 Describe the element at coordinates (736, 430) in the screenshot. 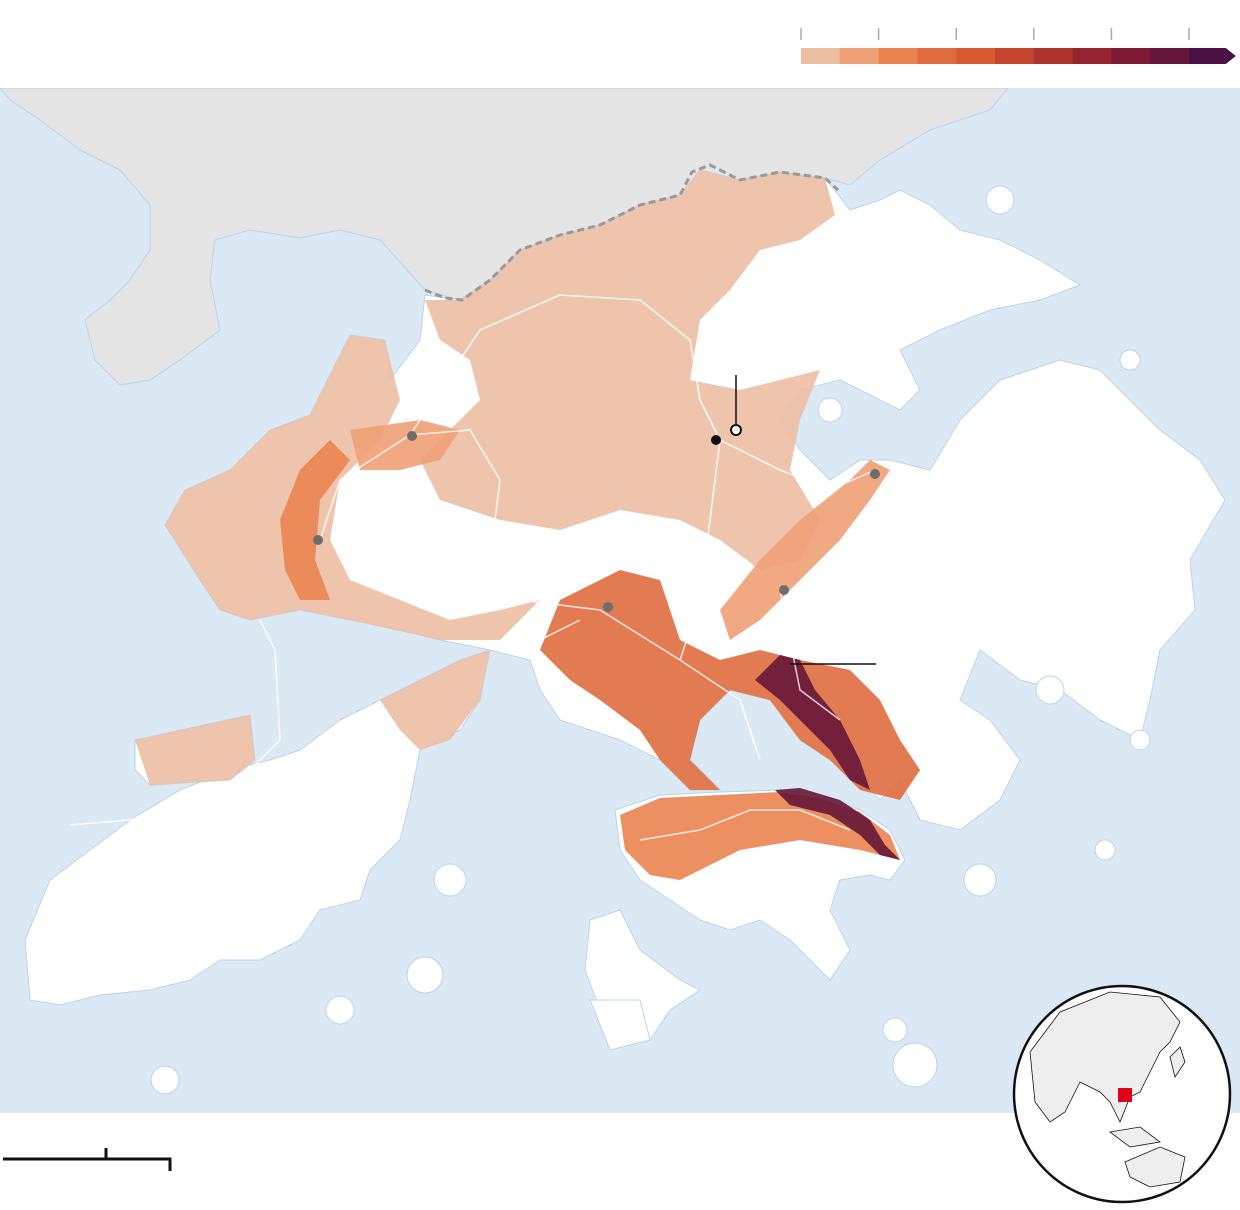

I see `open-station-marker` at that location.